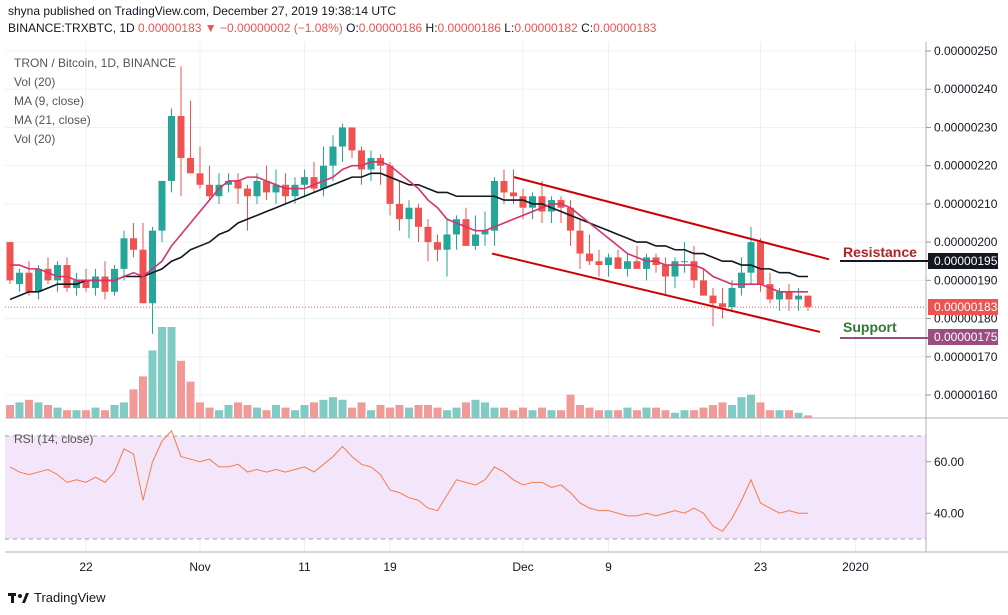 This screenshot has width=1008, height=615. What do you see at coordinates (949, 513) in the screenshot?
I see `rsi-tick-label: 40.00` at bounding box center [949, 513].